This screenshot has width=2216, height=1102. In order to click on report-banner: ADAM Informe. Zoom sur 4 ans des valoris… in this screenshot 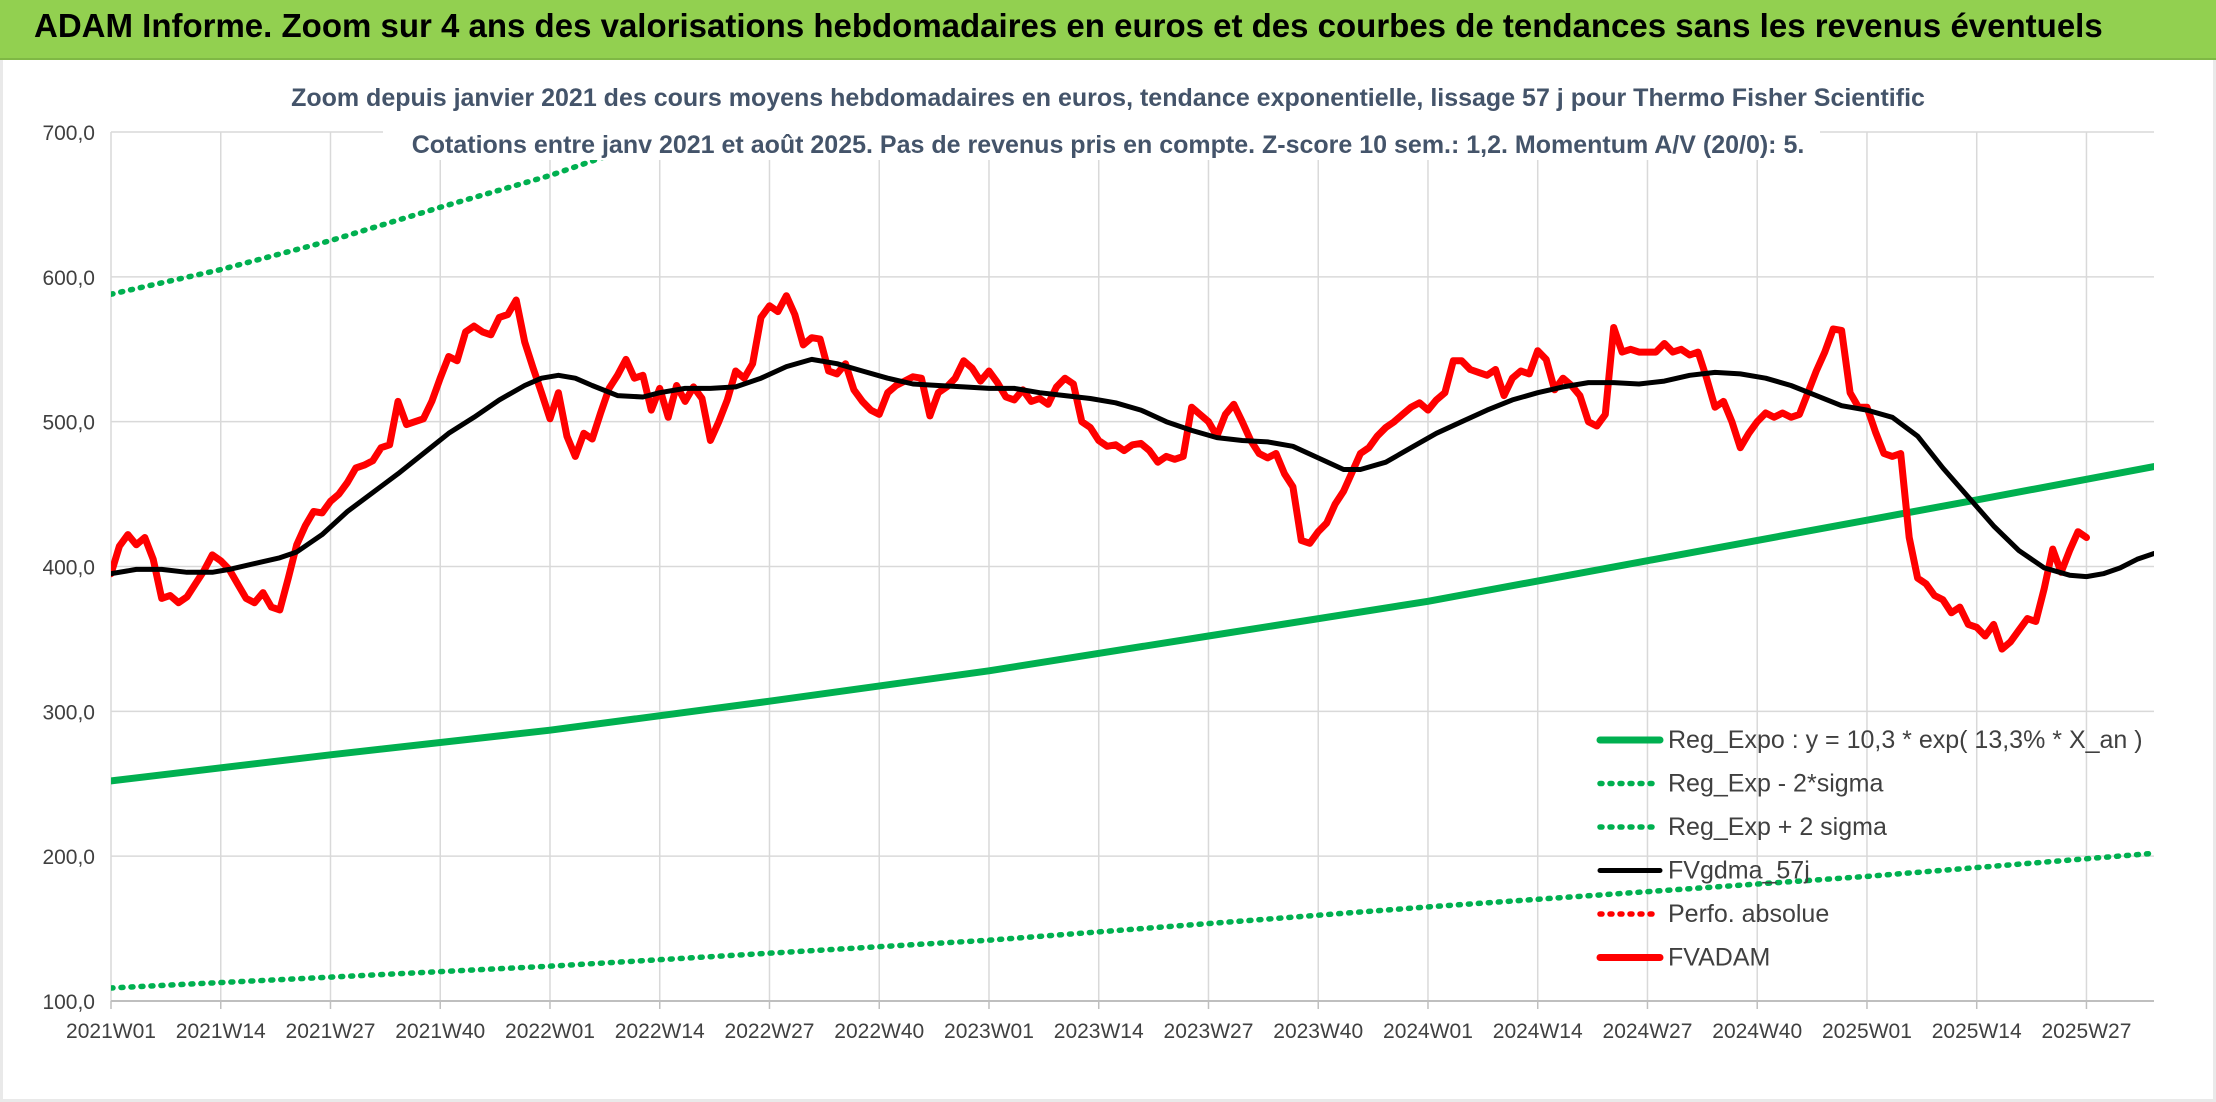, I will do `click(1108, 30)`.